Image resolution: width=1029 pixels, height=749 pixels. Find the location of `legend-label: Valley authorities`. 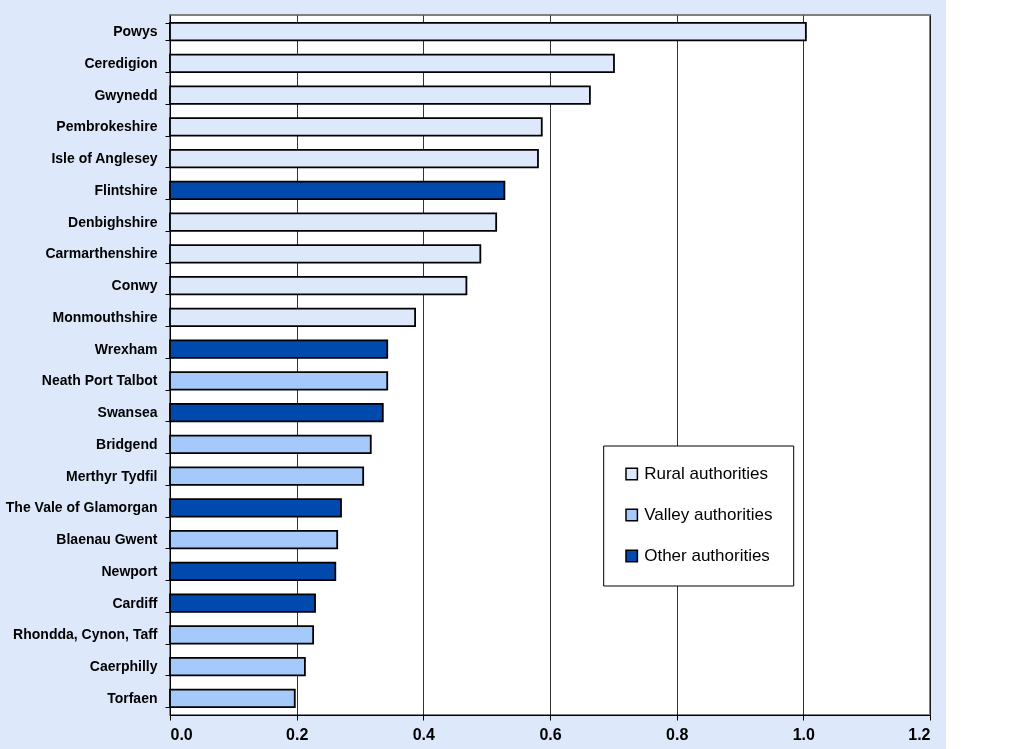

legend-label: Valley authorities is located at coordinates (708, 514).